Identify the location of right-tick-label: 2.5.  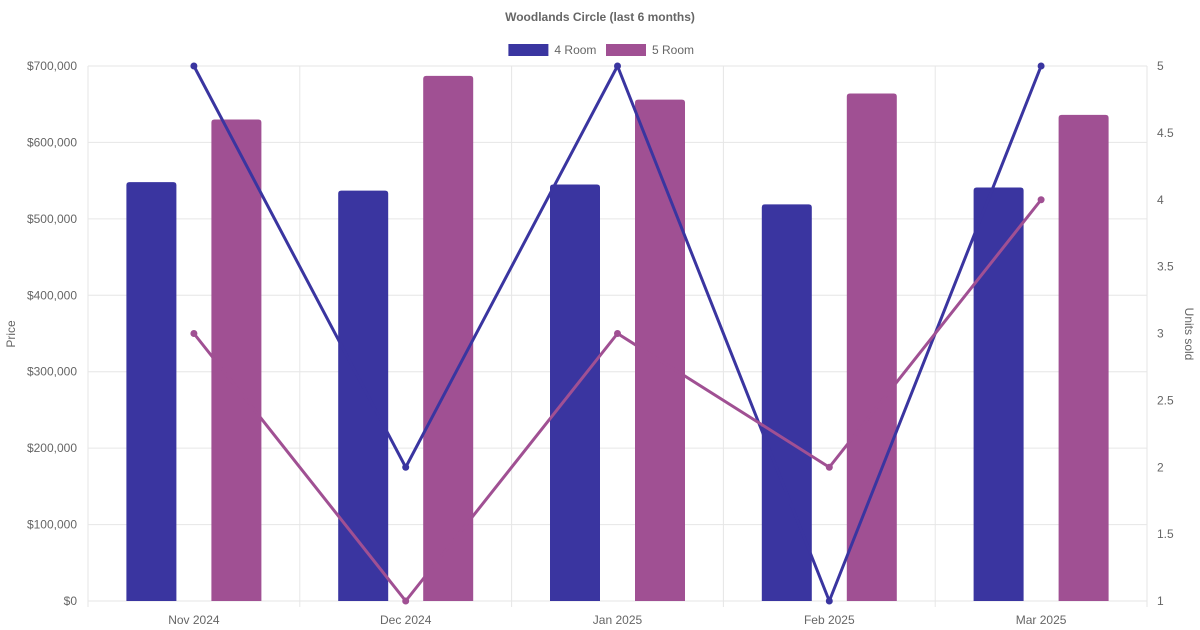
(1165, 400).